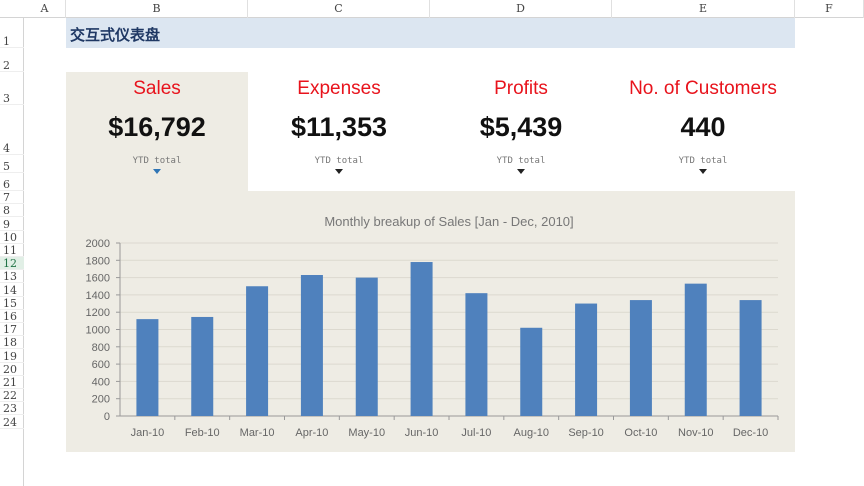  I want to click on y-tick-label: 0, so click(107, 417).